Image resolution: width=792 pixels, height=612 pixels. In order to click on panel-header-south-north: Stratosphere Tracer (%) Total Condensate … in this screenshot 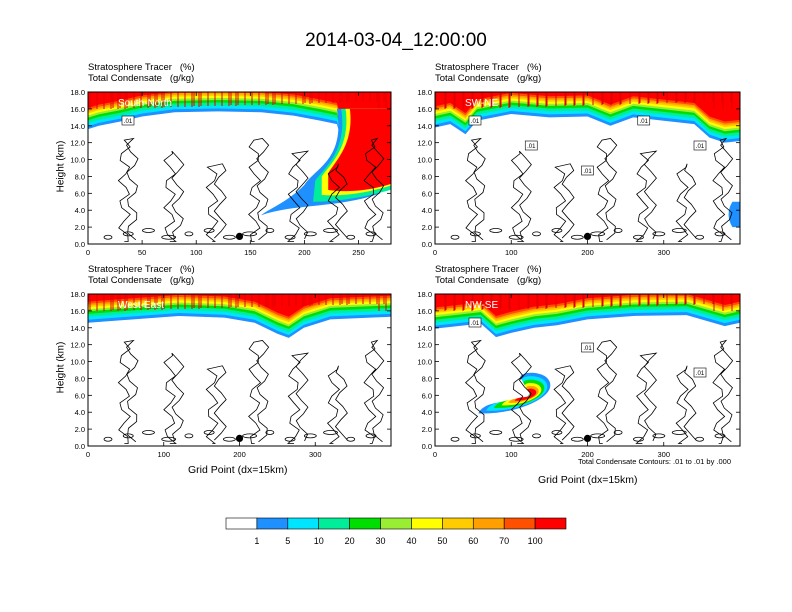, I will do `click(141, 73)`.